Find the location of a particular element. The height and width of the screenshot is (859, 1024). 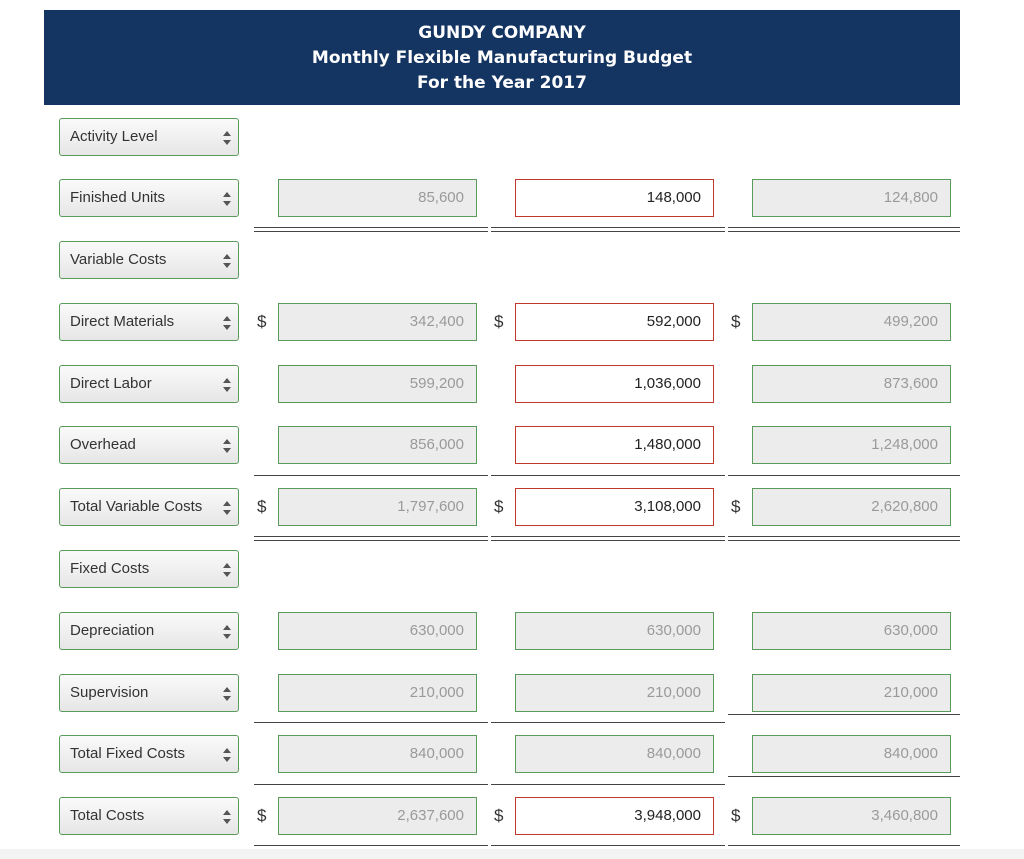

select-label: Activity Level is located at coordinates (114, 136).